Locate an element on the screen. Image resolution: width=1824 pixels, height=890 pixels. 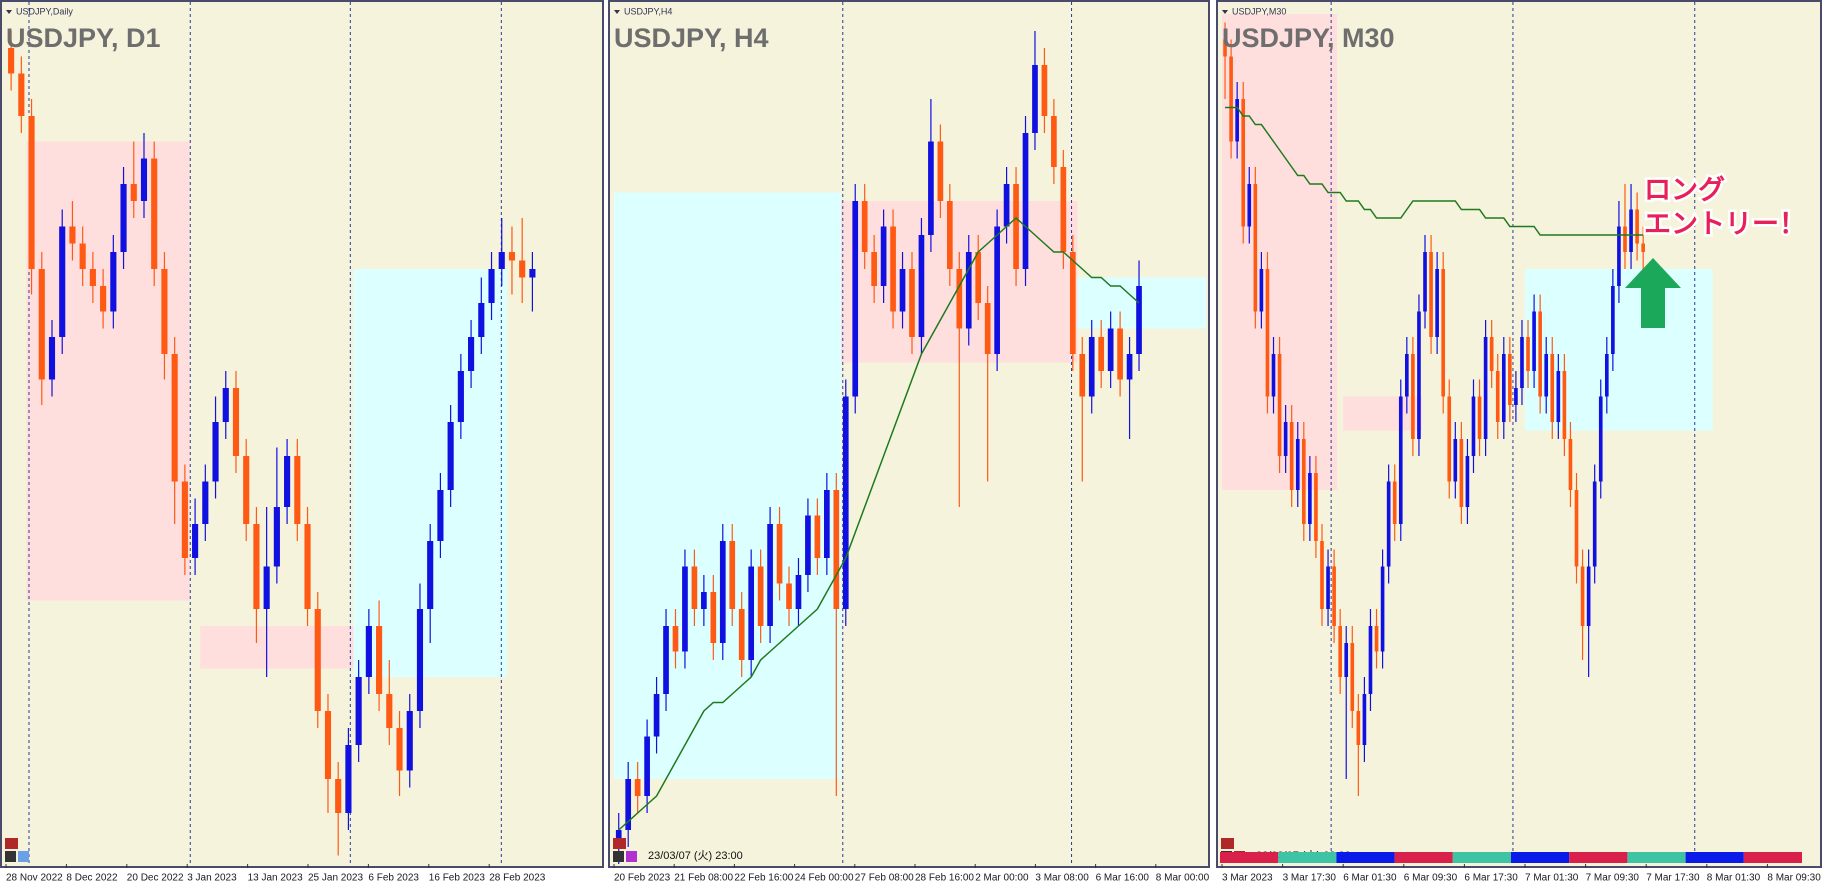
x-tick-label: 24 Feb 00:00 is located at coordinates (824, 878).